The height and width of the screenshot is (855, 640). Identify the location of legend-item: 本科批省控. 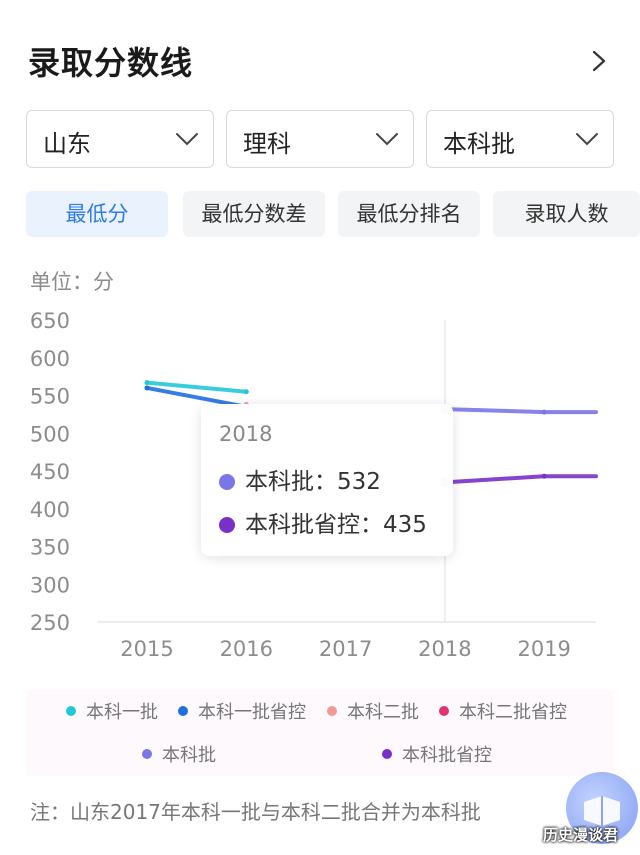
(437, 754).